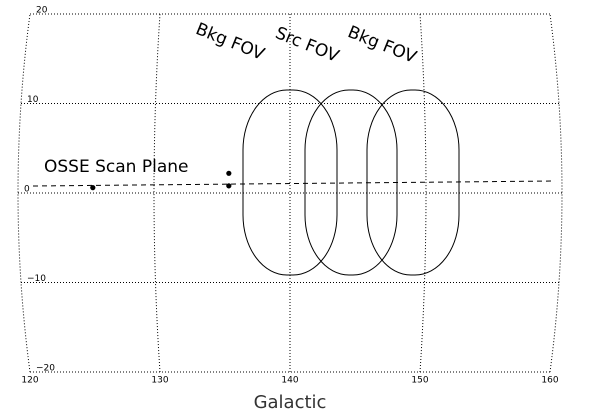 This screenshot has height=414, width=603. Describe the element at coordinates (45, 369) in the screenshot. I see `y-tick-label: −20` at that location.